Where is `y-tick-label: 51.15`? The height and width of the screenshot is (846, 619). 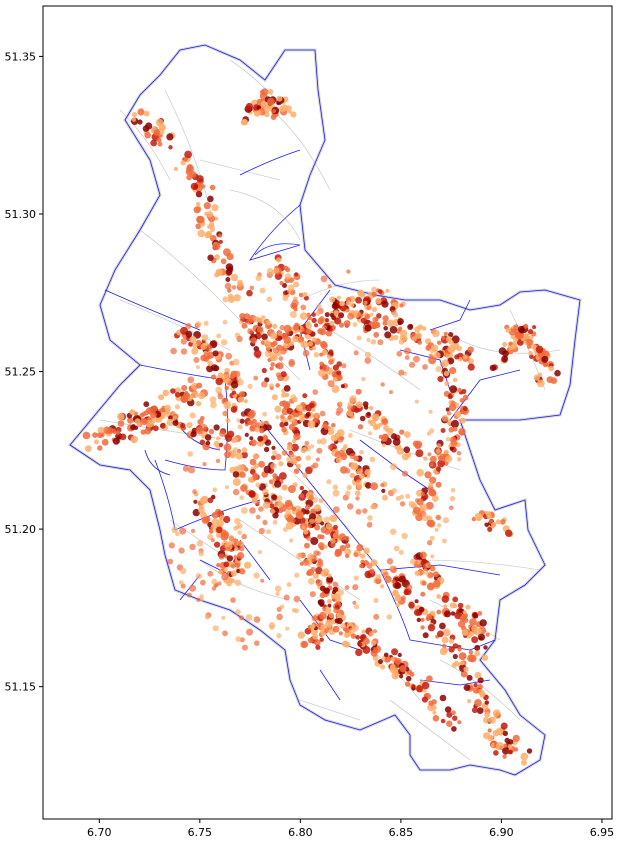 y-tick-label: 51.15 is located at coordinates (21, 687).